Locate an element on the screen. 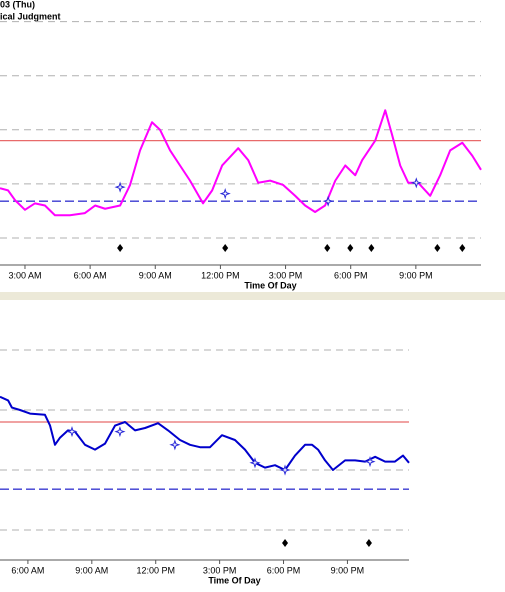 Image resolution: width=505 pixels, height=592 pixels. chart-title: 03 (Thu) is located at coordinates (17, 4).